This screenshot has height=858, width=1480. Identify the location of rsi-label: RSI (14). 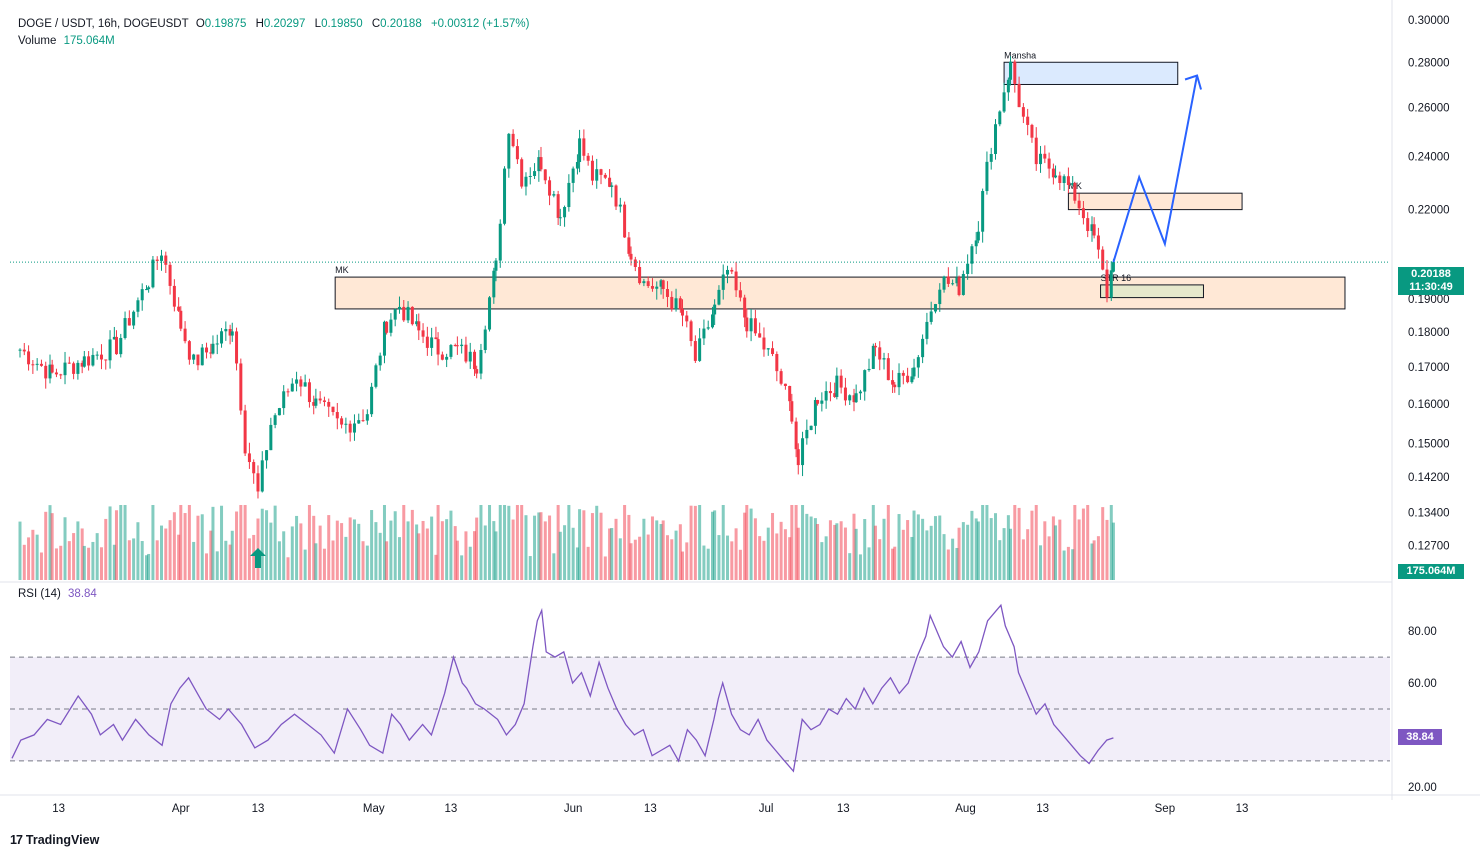
(39, 594).